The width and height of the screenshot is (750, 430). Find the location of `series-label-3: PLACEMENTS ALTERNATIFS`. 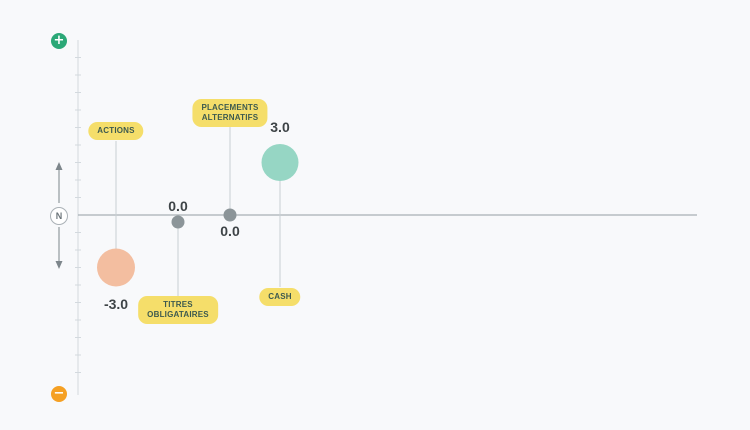

series-label-3: PLACEMENTS ALTERNATIFS is located at coordinates (230, 113).